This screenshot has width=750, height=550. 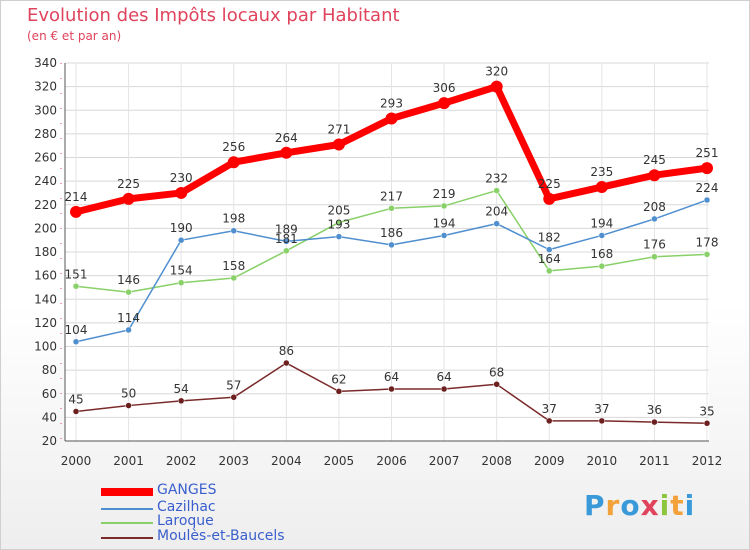 What do you see at coordinates (128, 394) in the screenshot?
I see `data-label: 50` at bounding box center [128, 394].